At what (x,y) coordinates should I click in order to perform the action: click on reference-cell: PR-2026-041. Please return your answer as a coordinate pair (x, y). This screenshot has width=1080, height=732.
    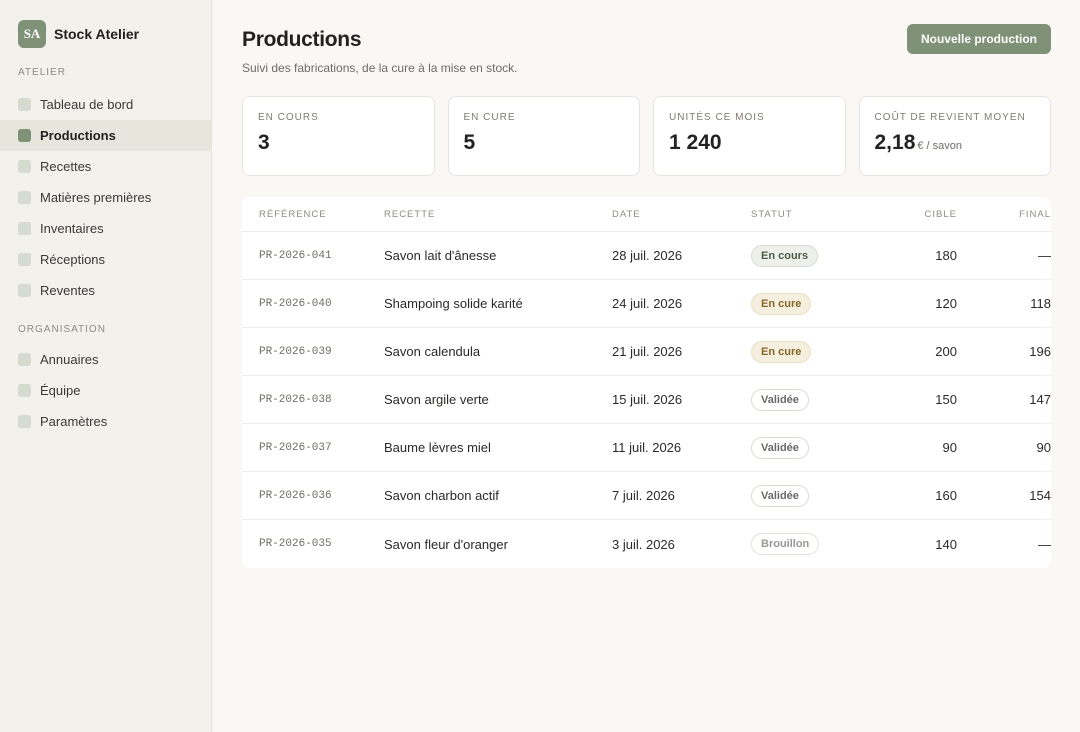
    Looking at the image, I should click on (295, 255).